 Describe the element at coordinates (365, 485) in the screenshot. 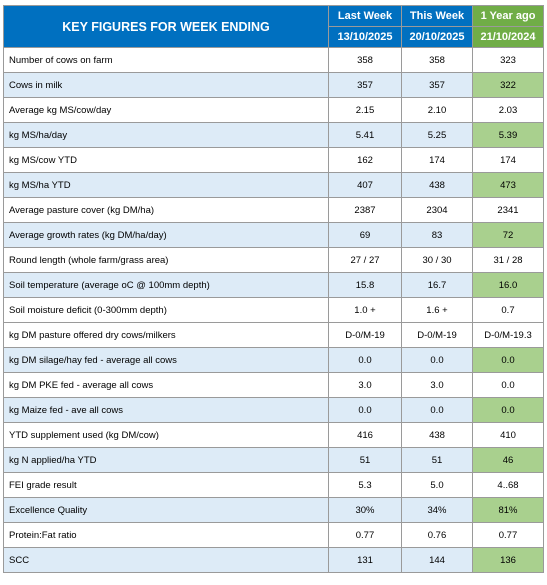

I see `cell-last-week: 5.3` at that location.